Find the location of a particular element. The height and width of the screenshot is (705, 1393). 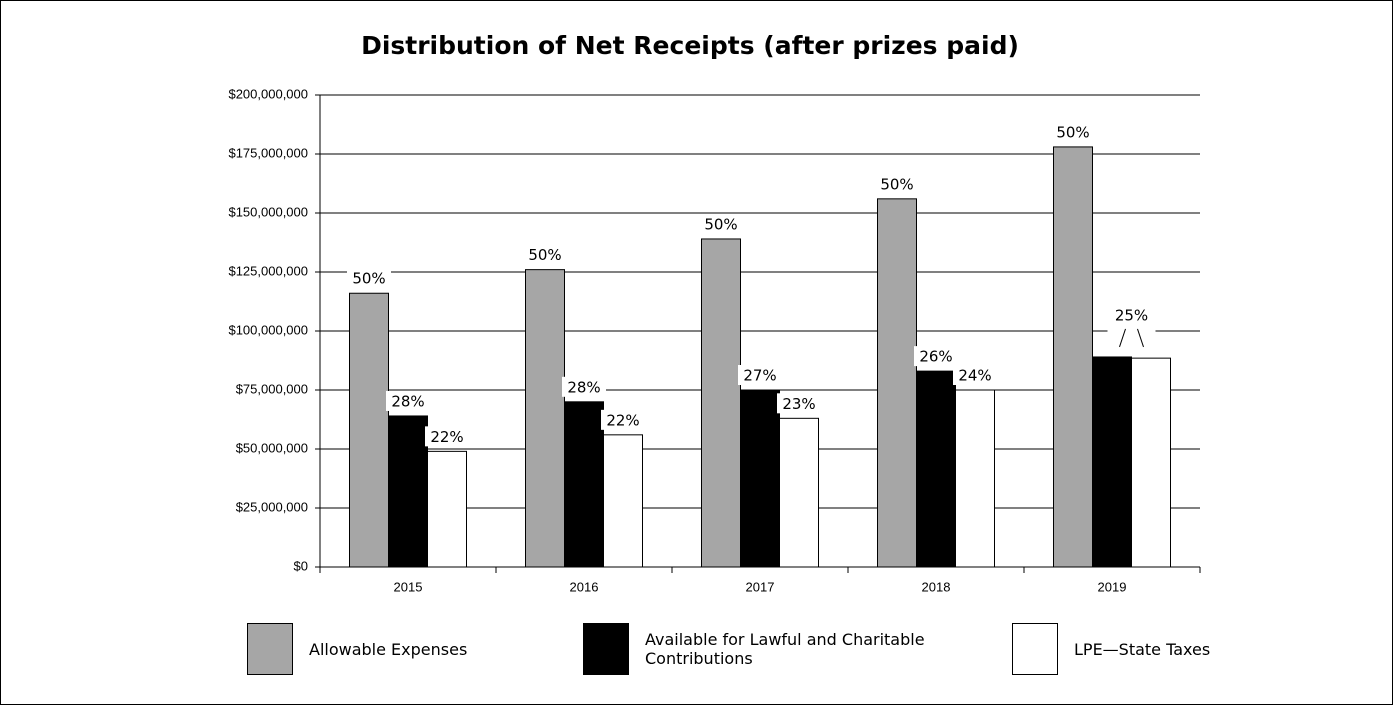

x-tick-label: 2019 is located at coordinates (1112, 586).